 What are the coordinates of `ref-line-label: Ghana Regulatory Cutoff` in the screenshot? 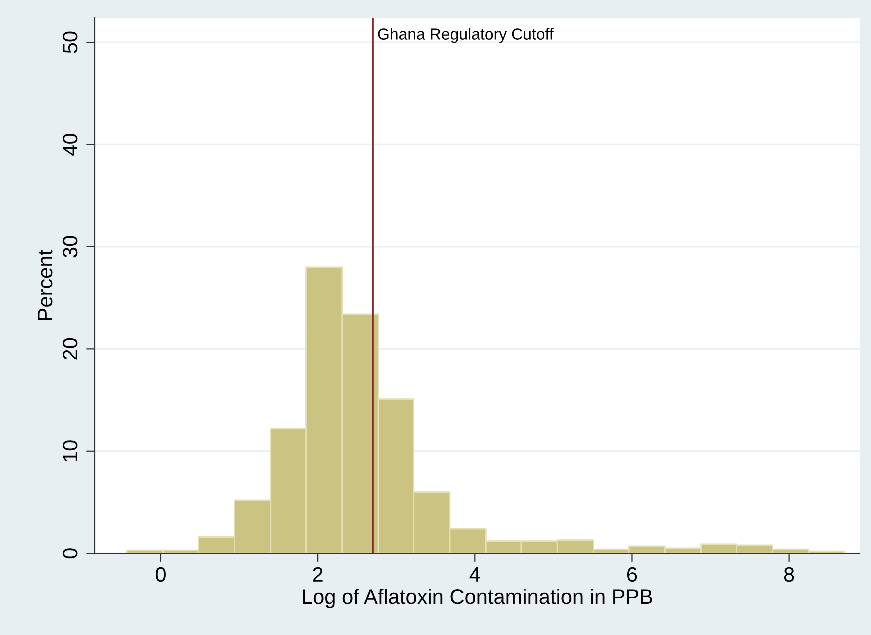 It's located at (466, 36).